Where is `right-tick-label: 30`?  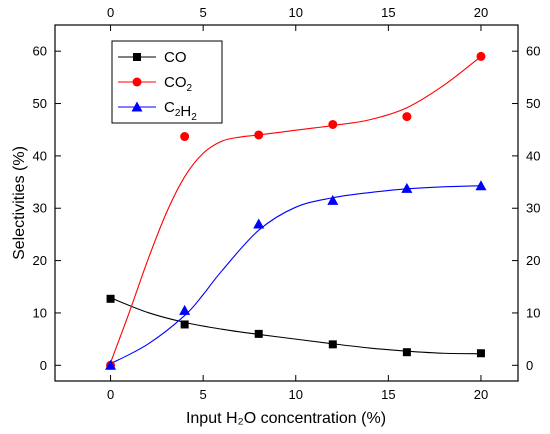
right-tick-label: 30 is located at coordinates (533, 208).